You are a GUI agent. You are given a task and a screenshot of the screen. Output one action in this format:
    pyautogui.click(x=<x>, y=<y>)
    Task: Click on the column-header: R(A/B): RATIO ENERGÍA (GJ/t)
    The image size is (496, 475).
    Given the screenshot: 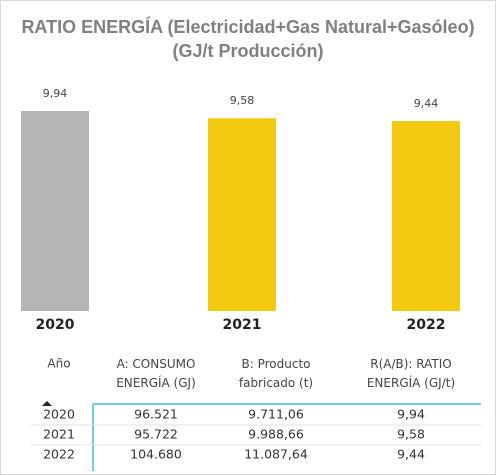 What is the action you would take?
    pyautogui.click(x=411, y=373)
    